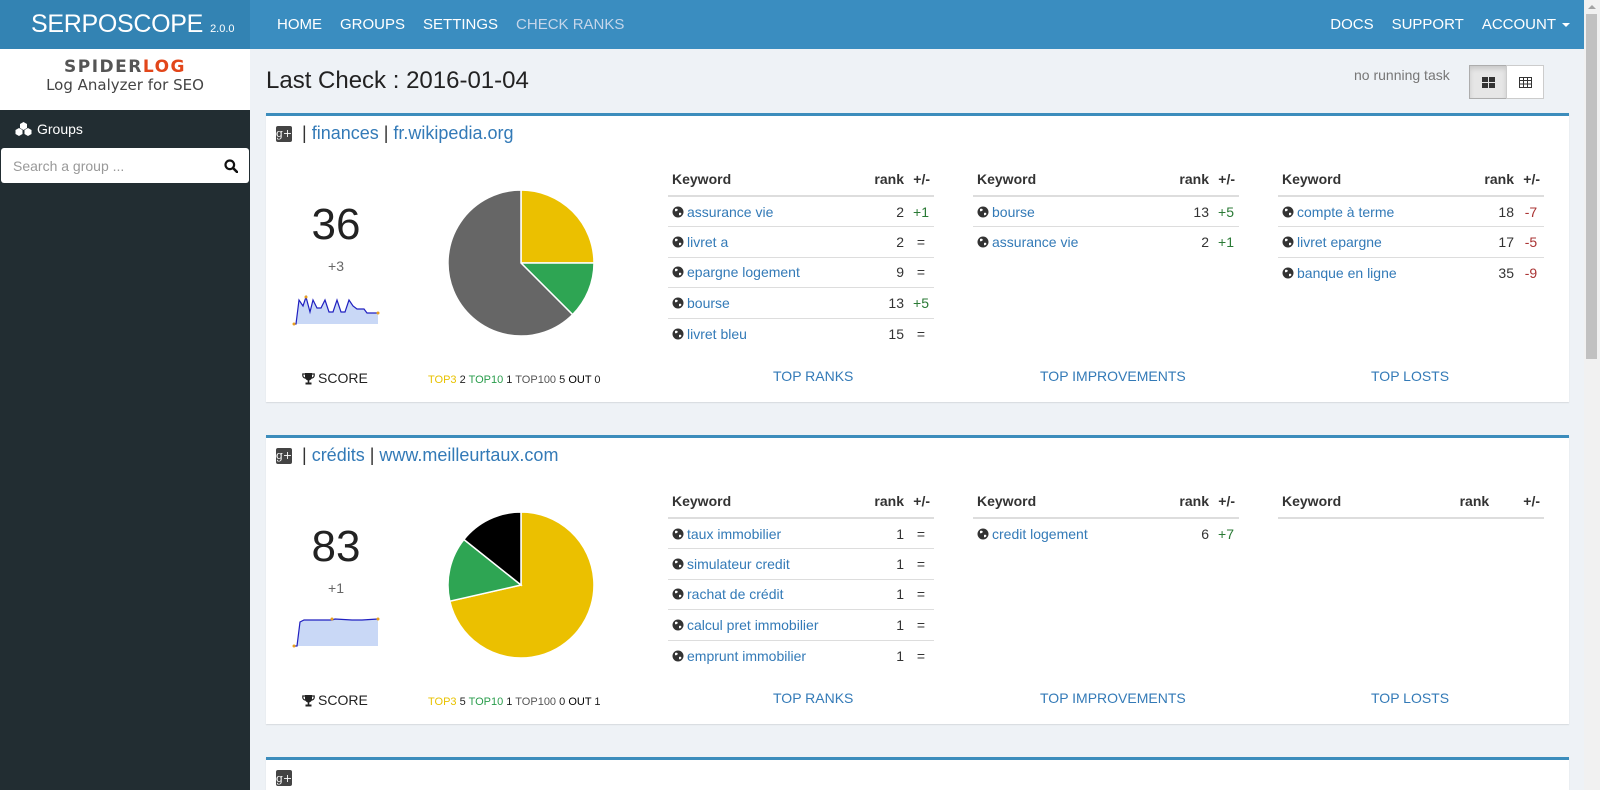  Describe the element at coordinates (299, 24) in the screenshot. I see `nav-home: HOME` at that location.